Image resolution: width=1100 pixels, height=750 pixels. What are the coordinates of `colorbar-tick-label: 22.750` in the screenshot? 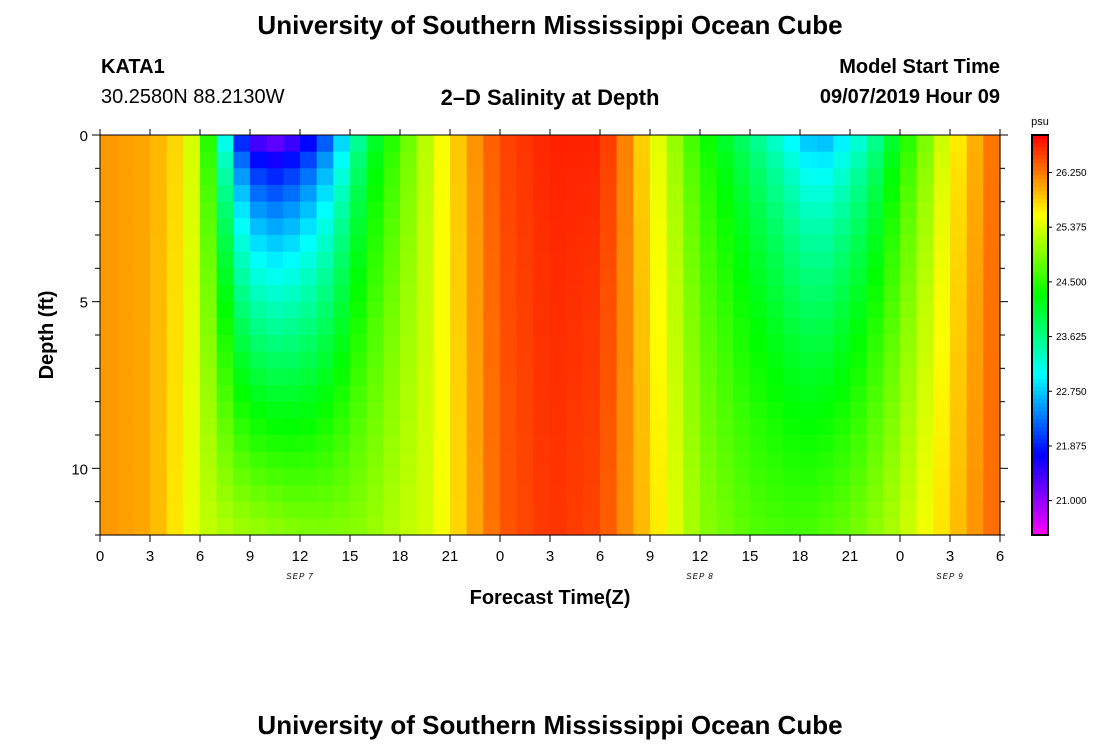 It's located at (1071, 392).